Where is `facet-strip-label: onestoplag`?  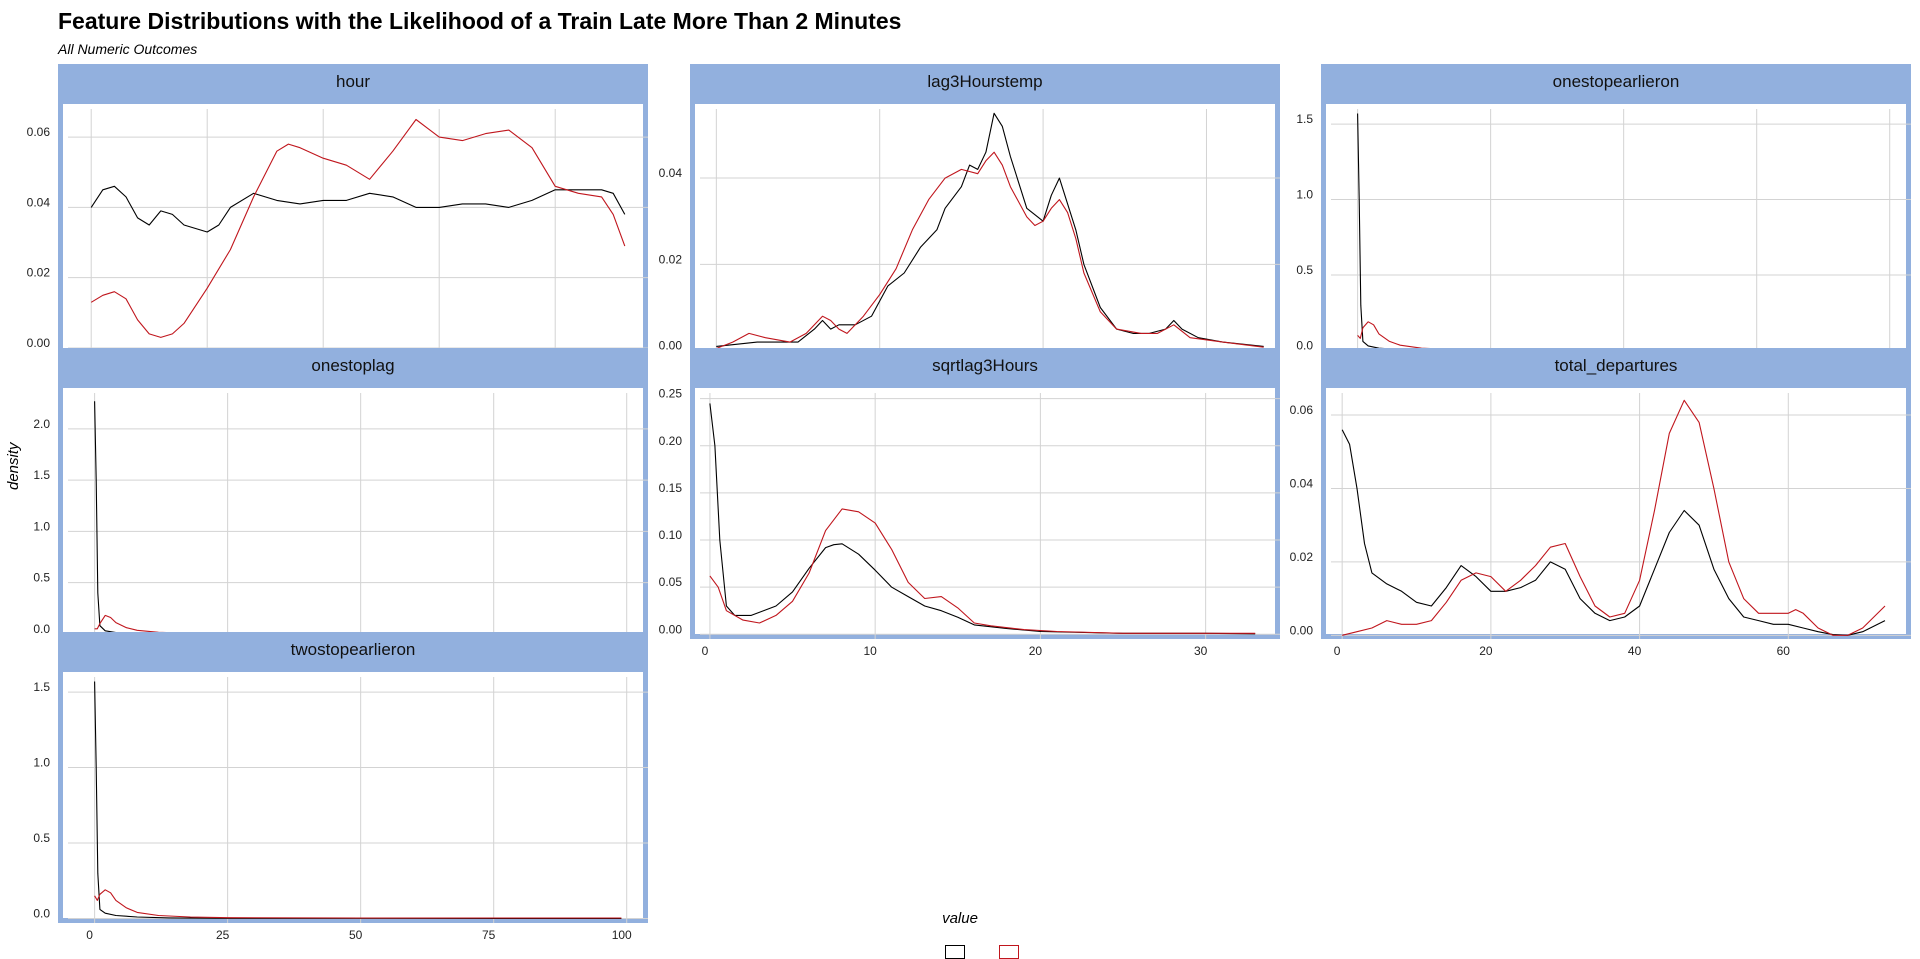 facet-strip-label: onestoplag is located at coordinates (353, 365).